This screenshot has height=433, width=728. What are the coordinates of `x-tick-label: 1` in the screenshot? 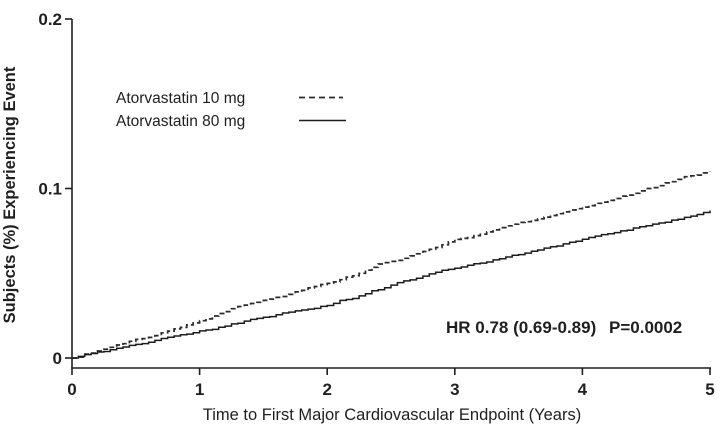 It's located at (199, 389).